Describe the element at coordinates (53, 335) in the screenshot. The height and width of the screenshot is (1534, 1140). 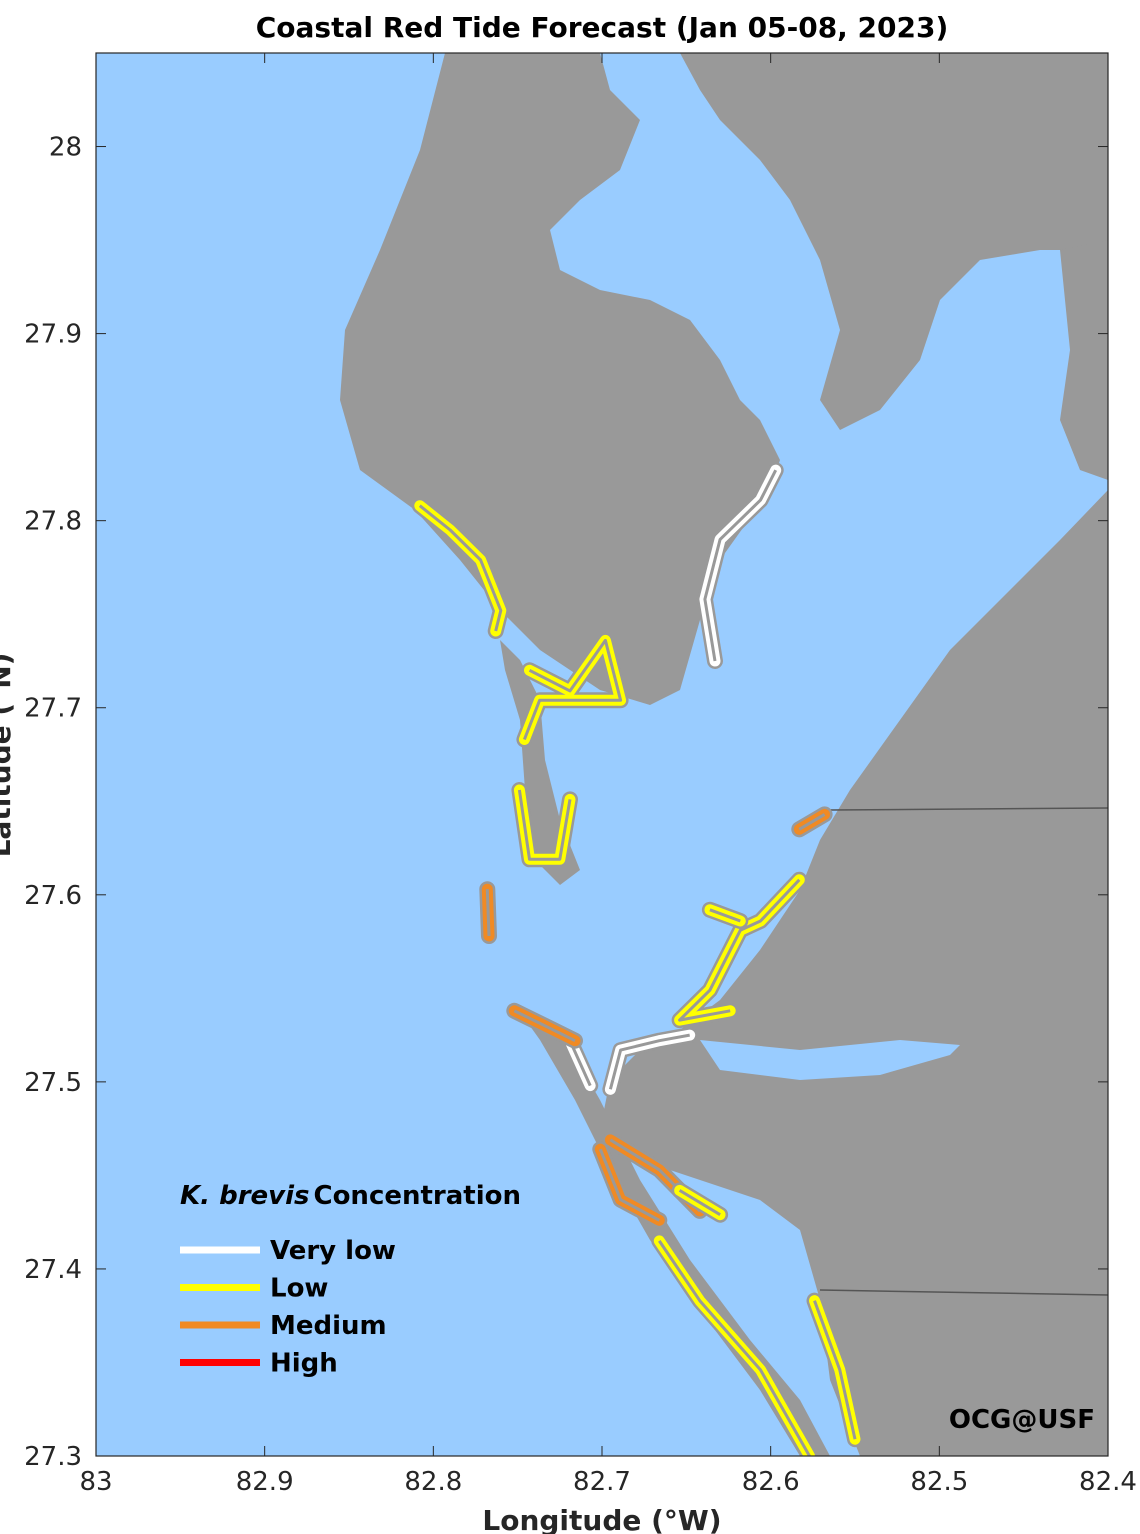
I see `y-tick-label: 27.9` at that location.